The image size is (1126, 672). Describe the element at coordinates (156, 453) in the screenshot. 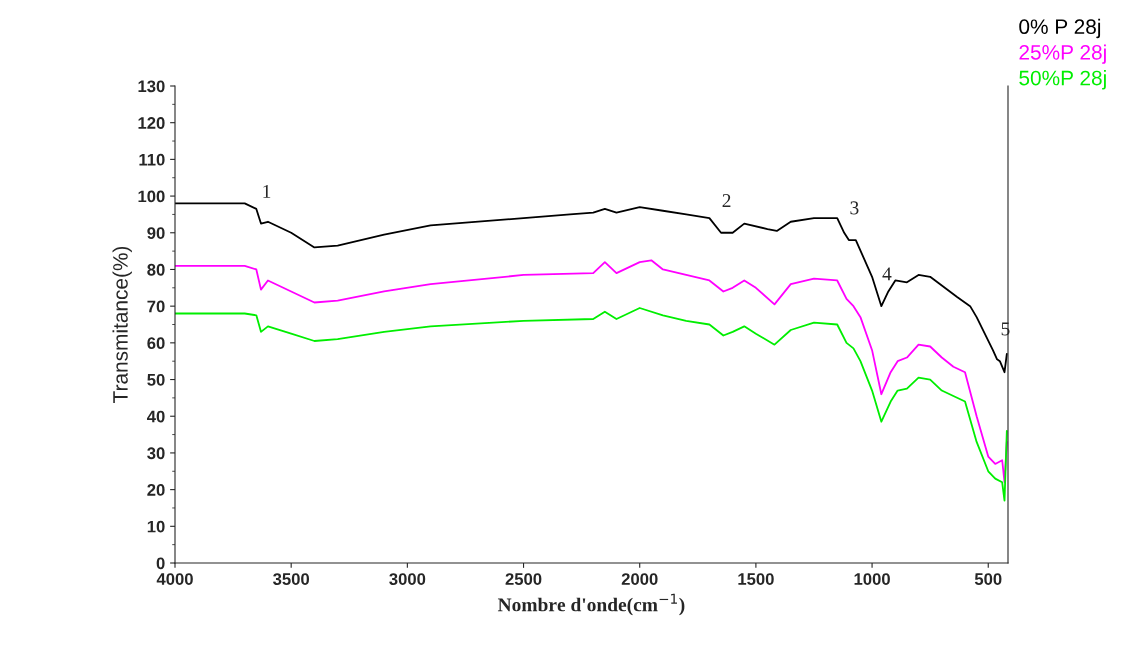

I see `y-tick-label: 30` at that location.